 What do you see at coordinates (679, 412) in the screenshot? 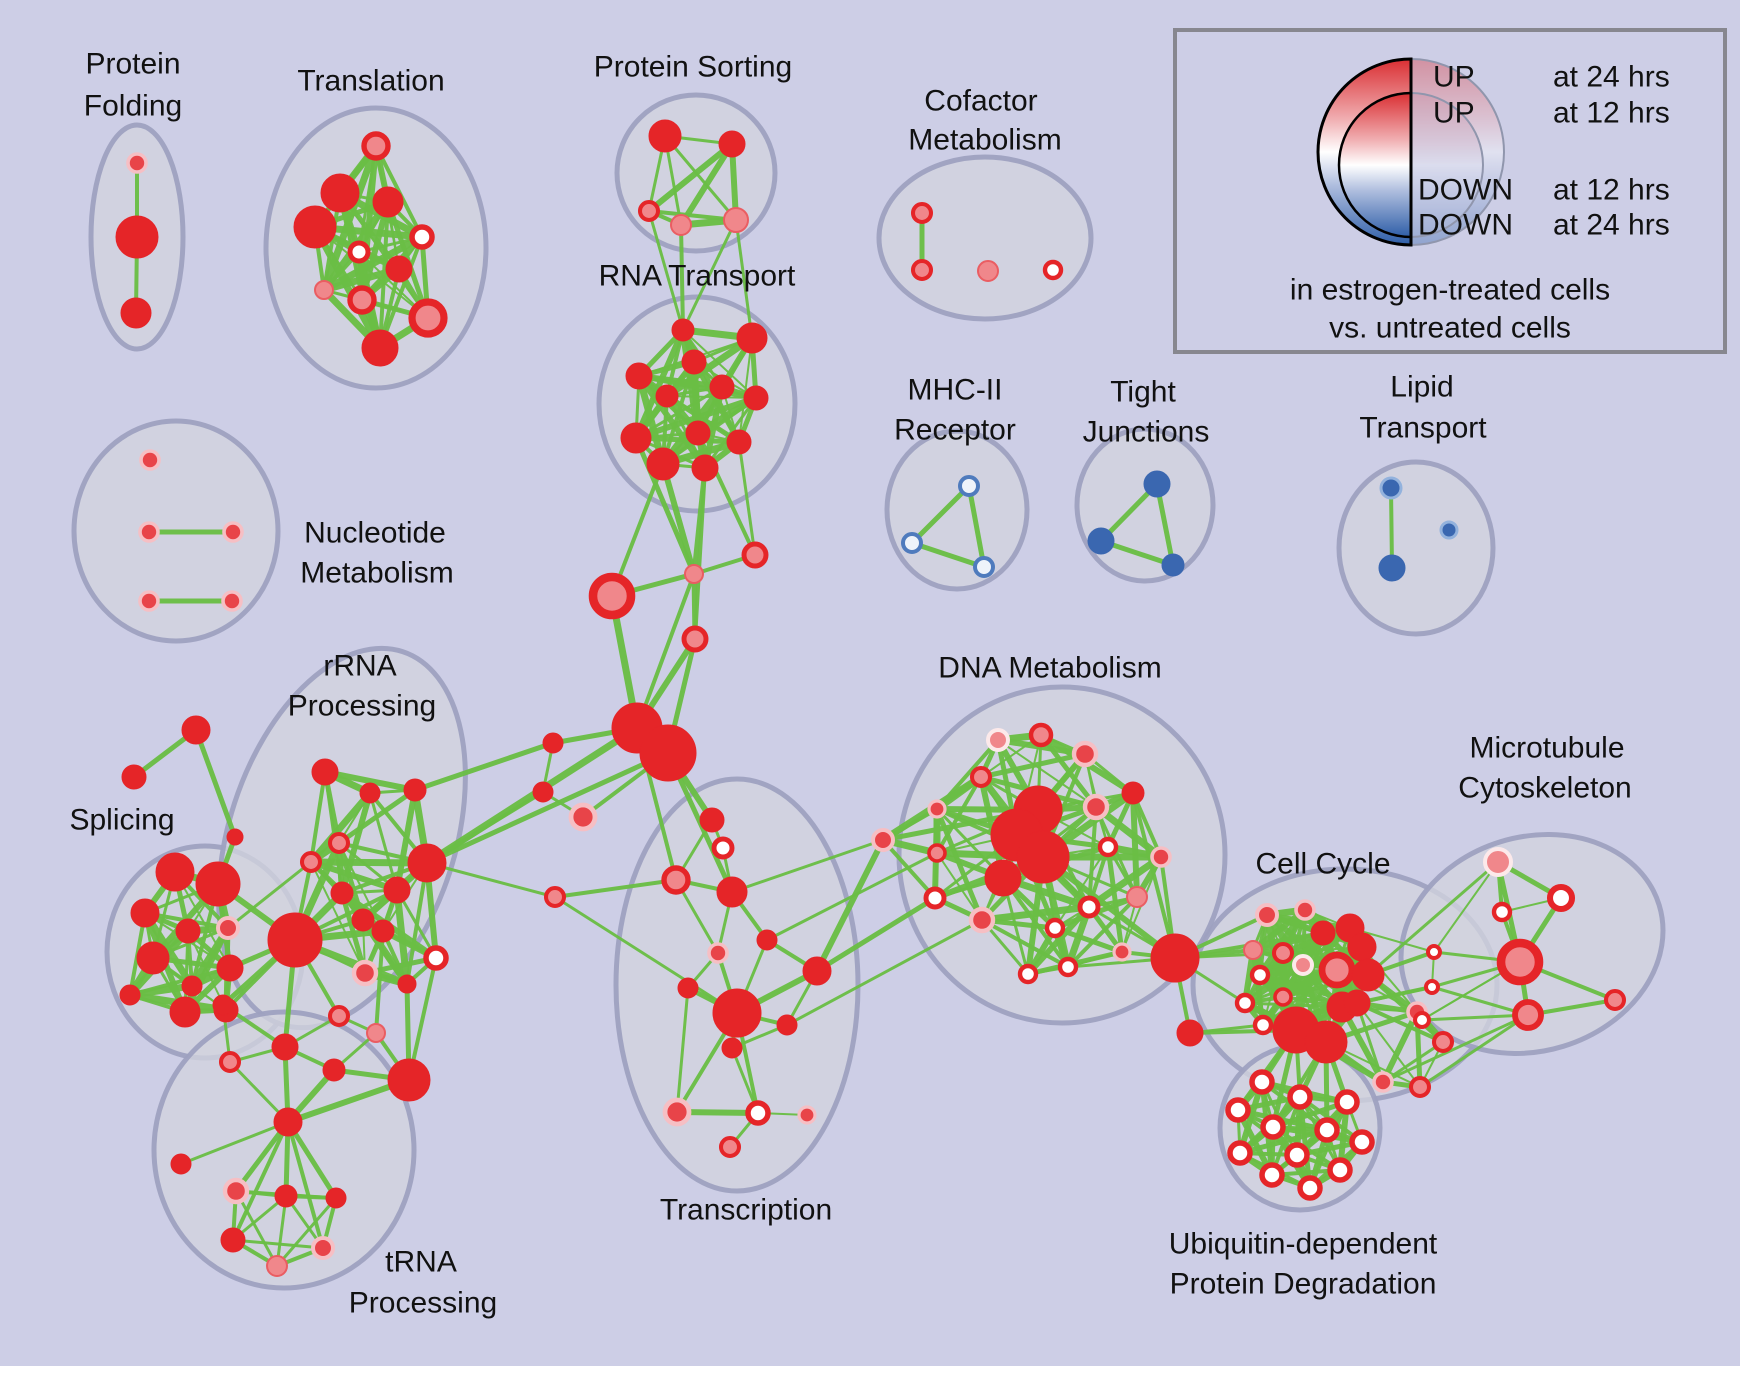
I see `edge-rna-transport` at bounding box center [679, 412].